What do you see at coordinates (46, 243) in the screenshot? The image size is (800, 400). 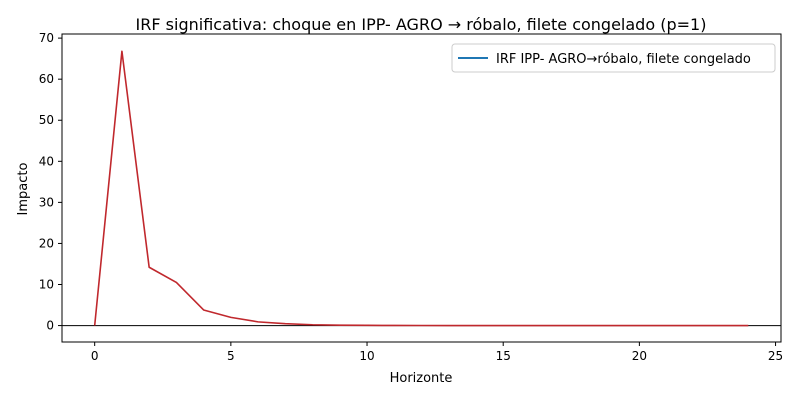 I see `y-tick-label: 20` at bounding box center [46, 243].